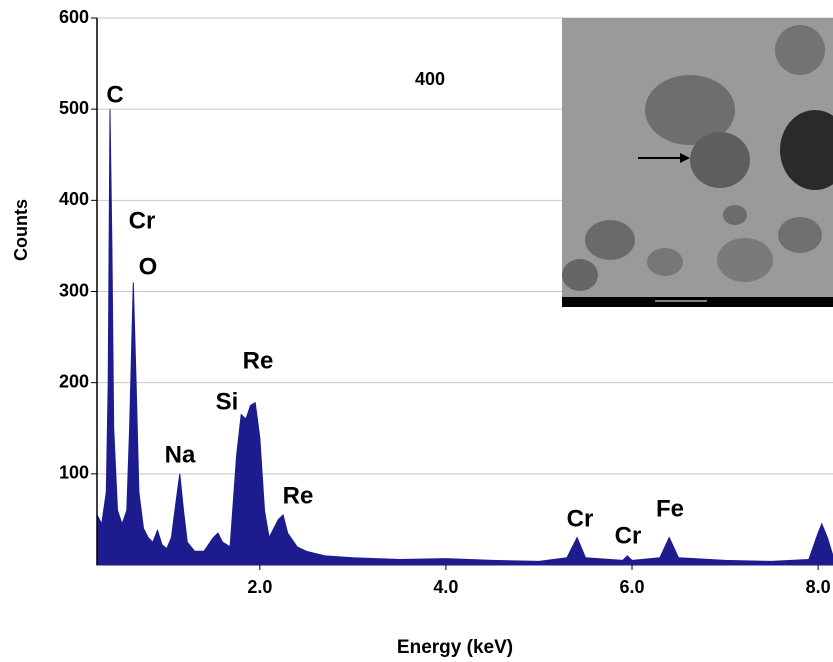 This screenshot has height=662, width=833. Describe the element at coordinates (74, 381) in the screenshot. I see `y-tick-label: 200` at that location.